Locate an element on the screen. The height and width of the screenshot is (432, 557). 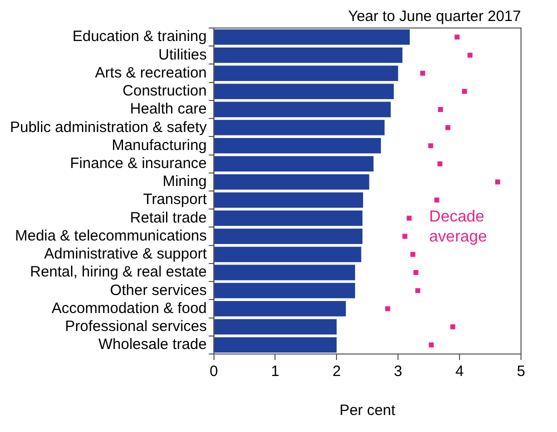
y-tick-label: Wholesale trade is located at coordinates (152, 345).